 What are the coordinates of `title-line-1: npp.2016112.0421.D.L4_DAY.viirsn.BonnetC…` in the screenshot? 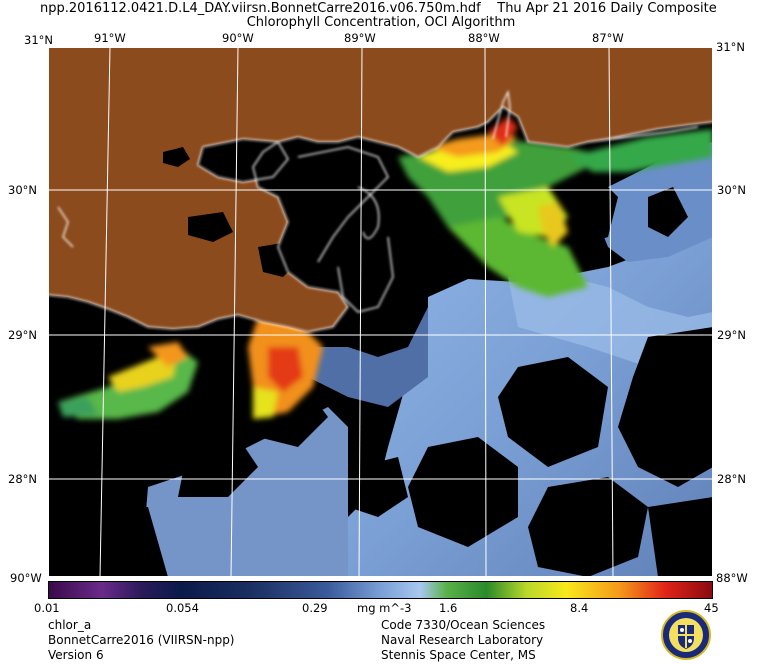 It's located at (378, 9).